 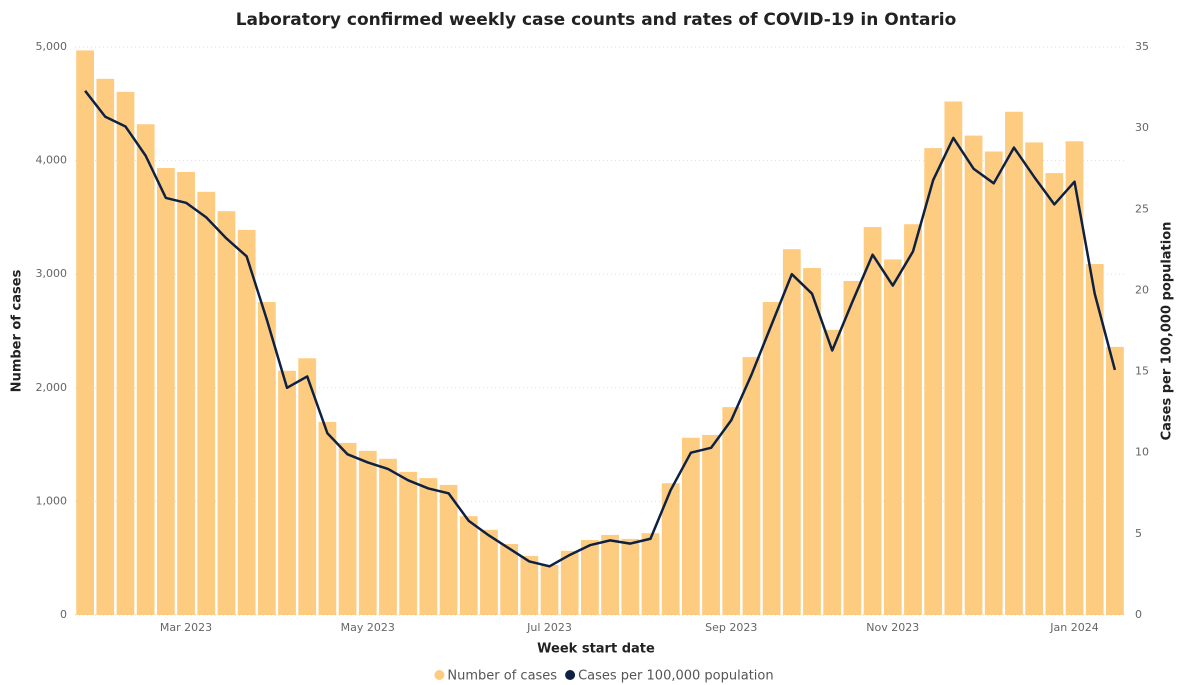 What do you see at coordinates (892, 627) in the screenshot?
I see `x-tick-label: Nov 2023` at bounding box center [892, 627].